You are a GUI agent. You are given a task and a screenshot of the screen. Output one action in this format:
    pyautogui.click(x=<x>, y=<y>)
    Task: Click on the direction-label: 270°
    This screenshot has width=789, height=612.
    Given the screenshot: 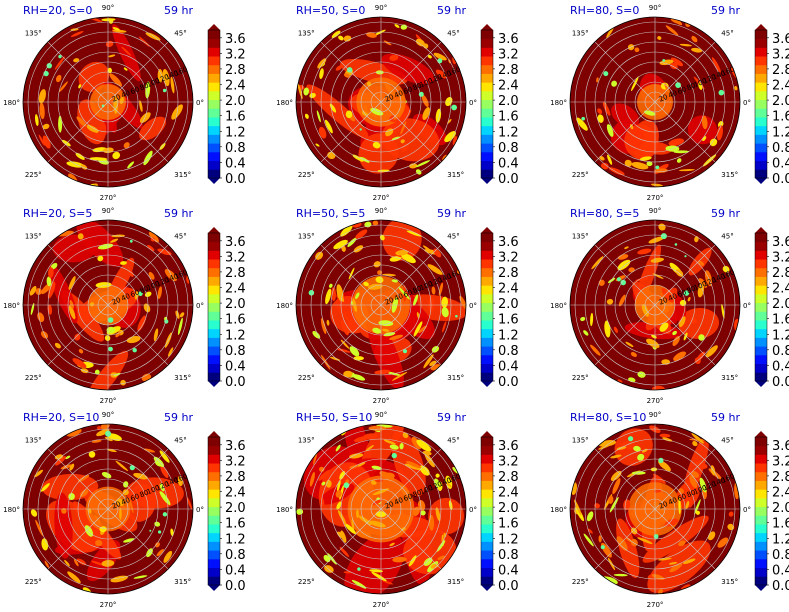 What is the action you would take?
    pyautogui.click(x=381, y=401)
    